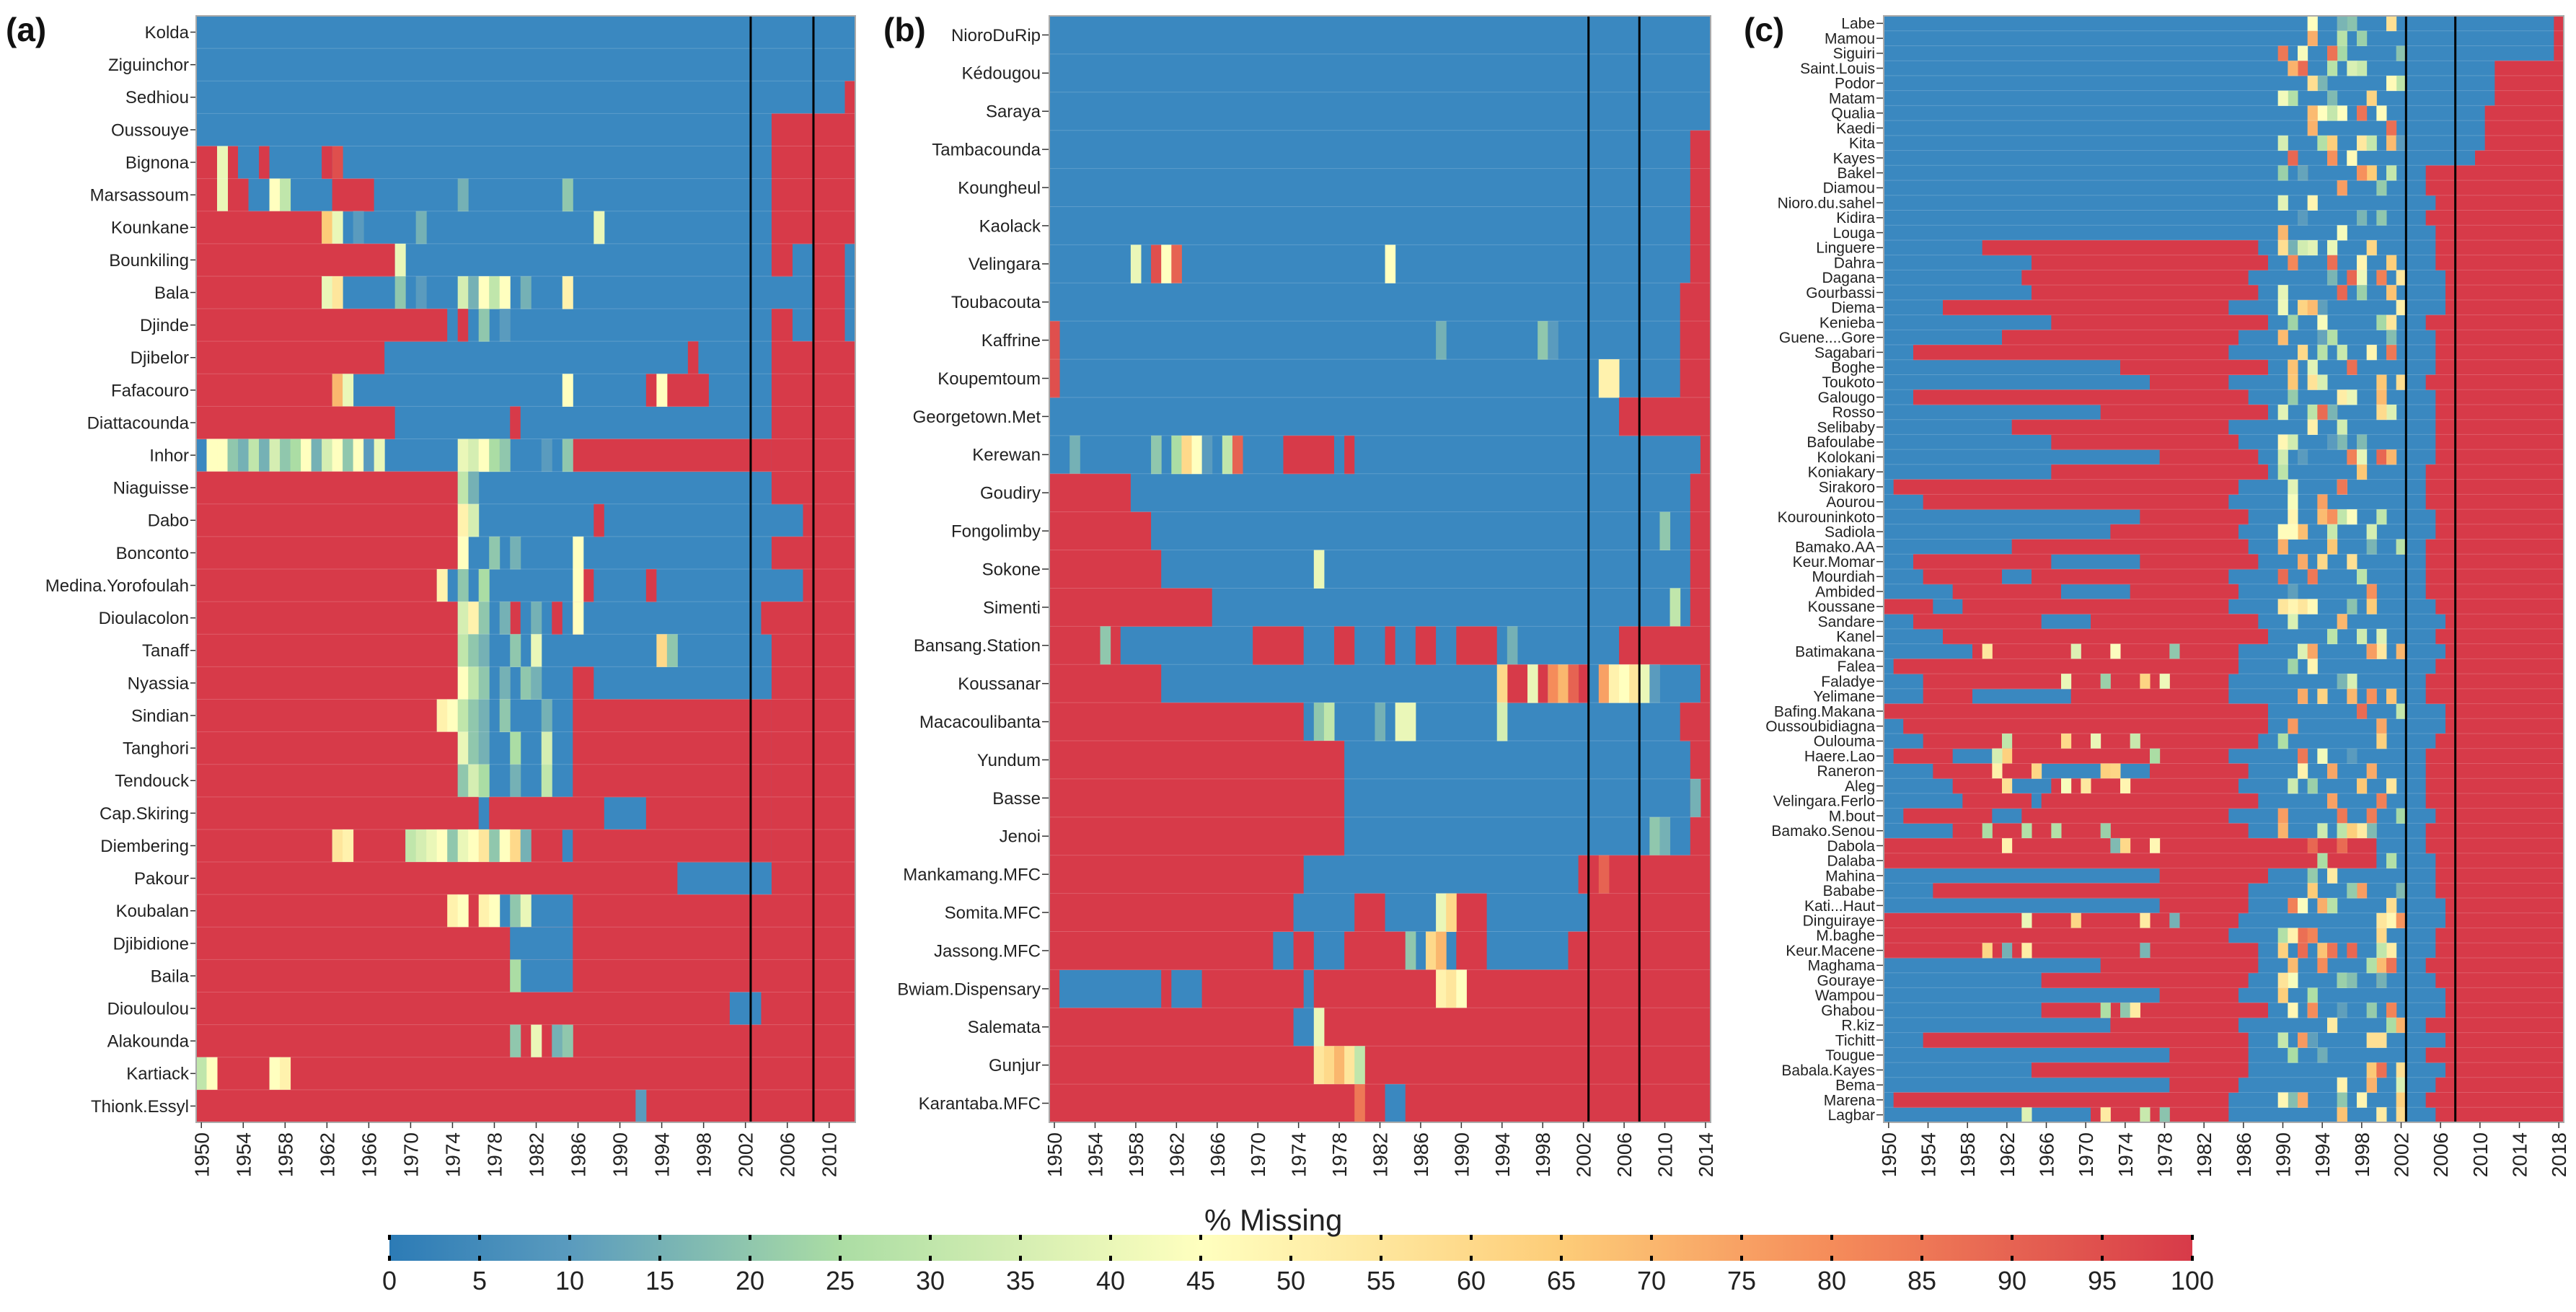 Image resolution: width=2576 pixels, height=1312 pixels. What do you see at coordinates (2224, 935) in the screenshot?
I see `row-m-baghe` at bounding box center [2224, 935].